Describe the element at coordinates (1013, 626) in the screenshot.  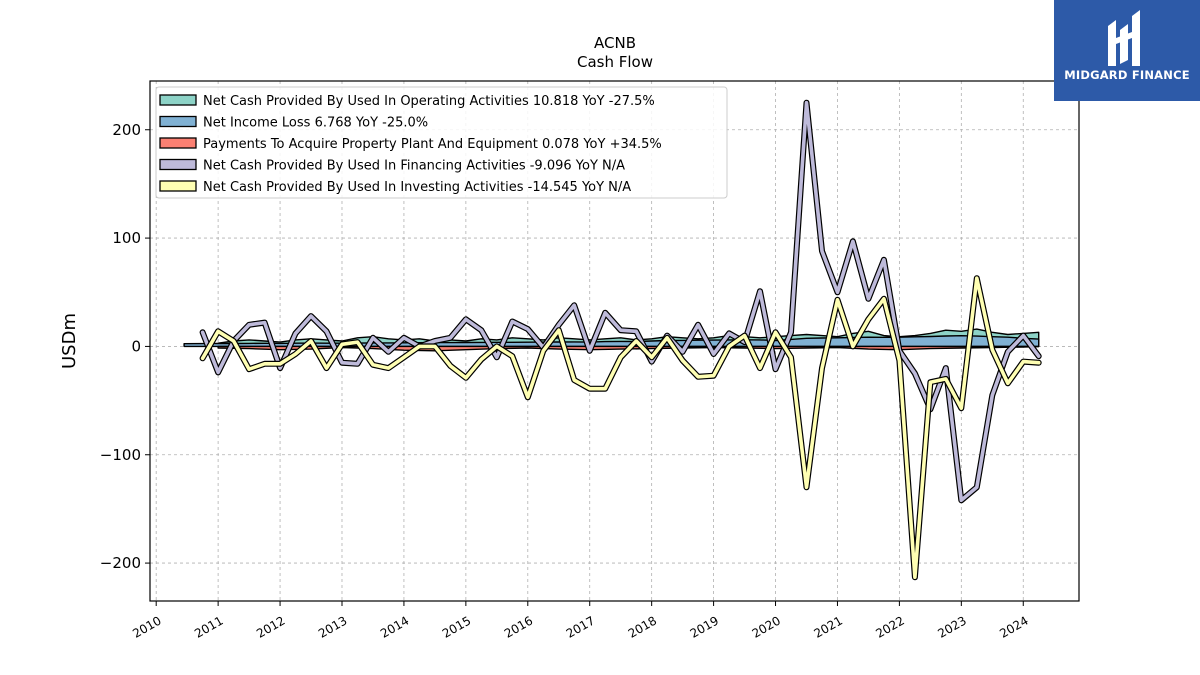
I see `x-tick-label: 2024` at that location.